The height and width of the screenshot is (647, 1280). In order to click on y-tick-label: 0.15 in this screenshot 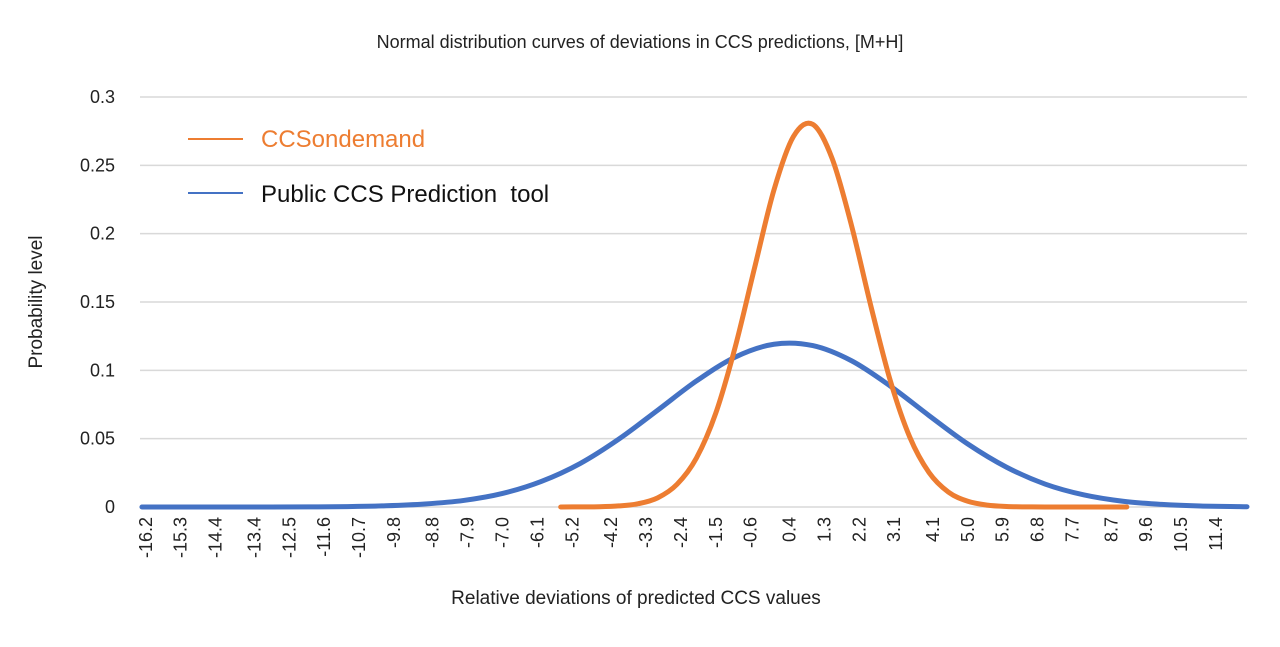, I will do `click(97, 302)`.